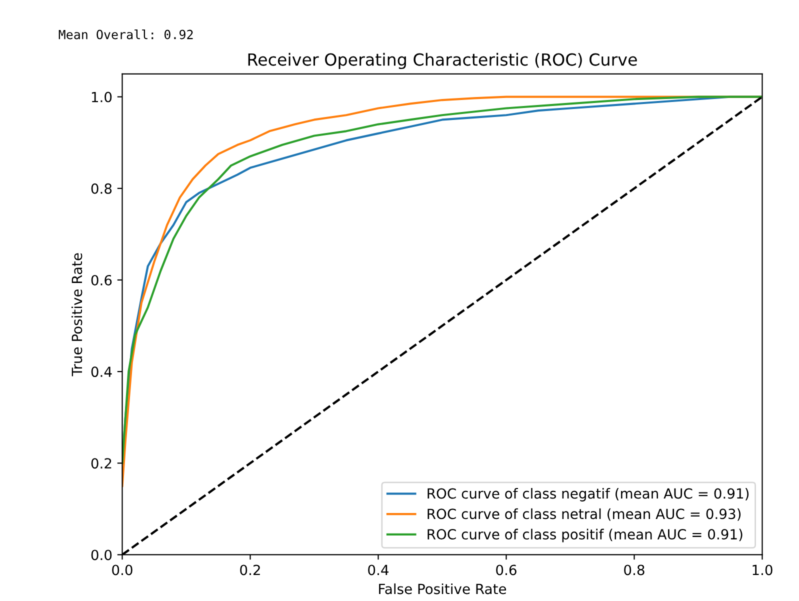 The width and height of the screenshot is (799, 601). I want to click on y-tick-label: 0.2, so click(101, 463).